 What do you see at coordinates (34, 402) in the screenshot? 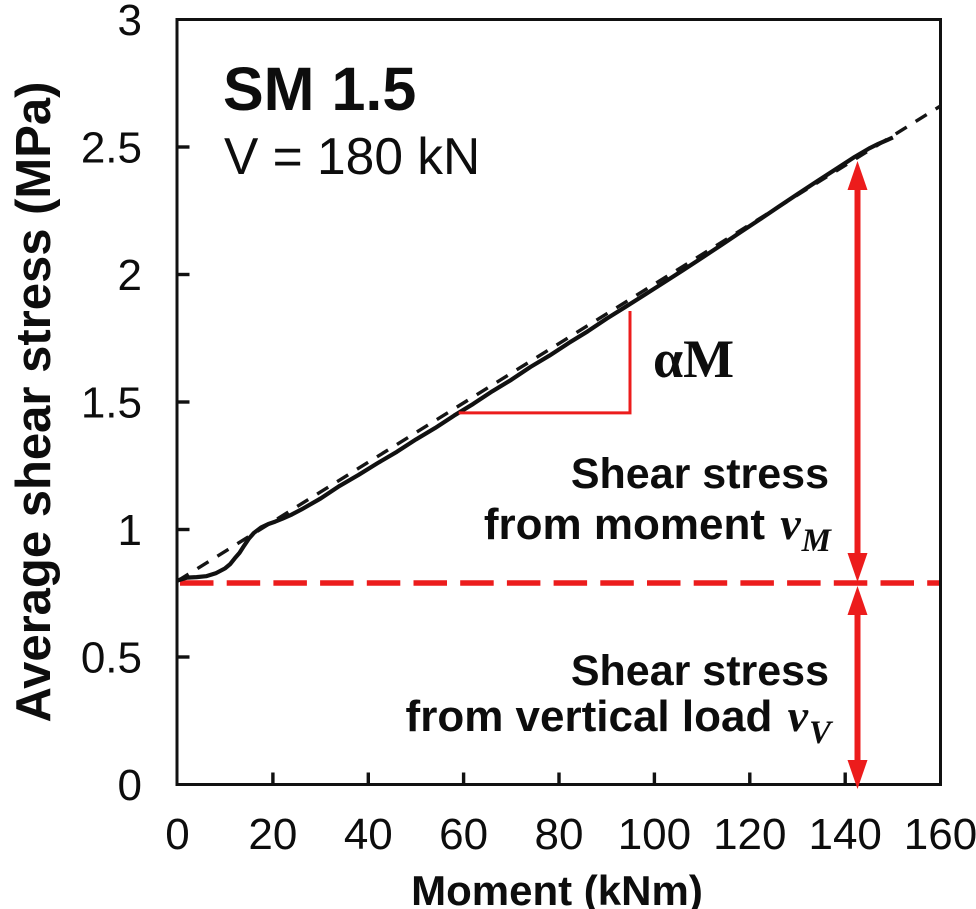
I see `svg-text: Average shear stress (MPa)` at bounding box center [34, 402].